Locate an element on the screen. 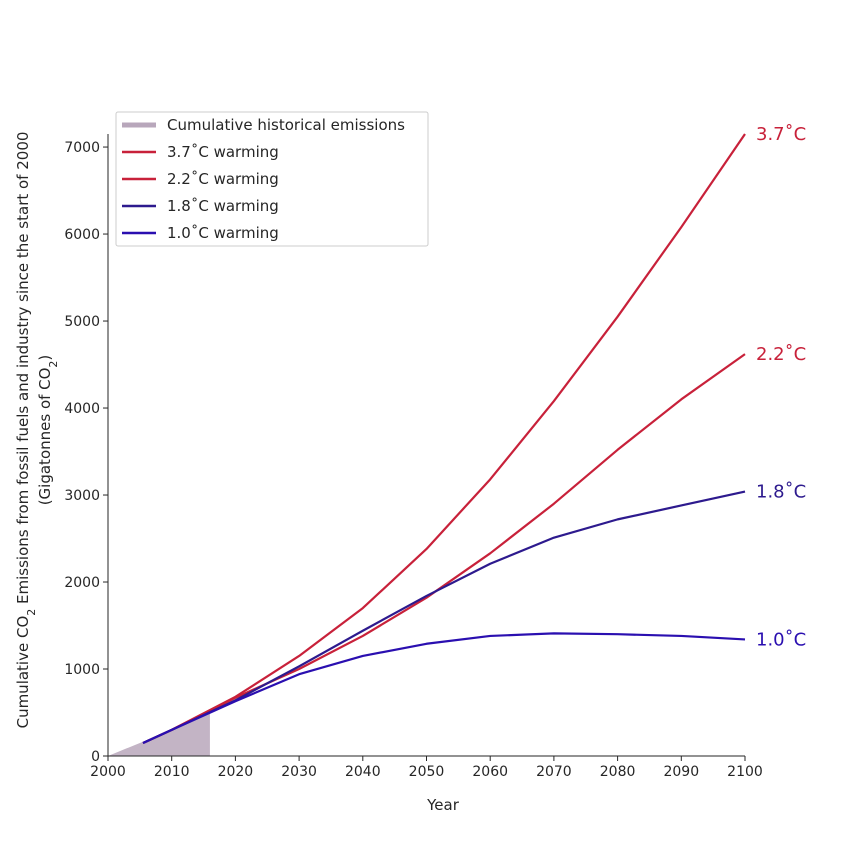 The width and height of the screenshot is (864, 864). x-tick-label: 2070 is located at coordinates (554, 772).